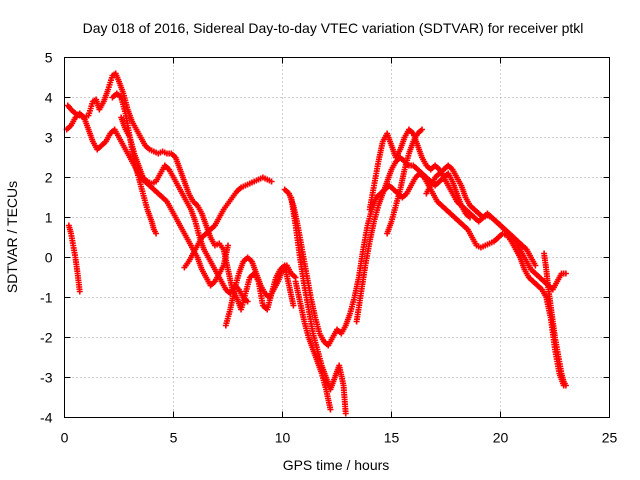 The height and width of the screenshot is (480, 640). What do you see at coordinates (336, 465) in the screenshot?
I see `x-axis-label: GPS time / hours` at bounding box center [336, 465].